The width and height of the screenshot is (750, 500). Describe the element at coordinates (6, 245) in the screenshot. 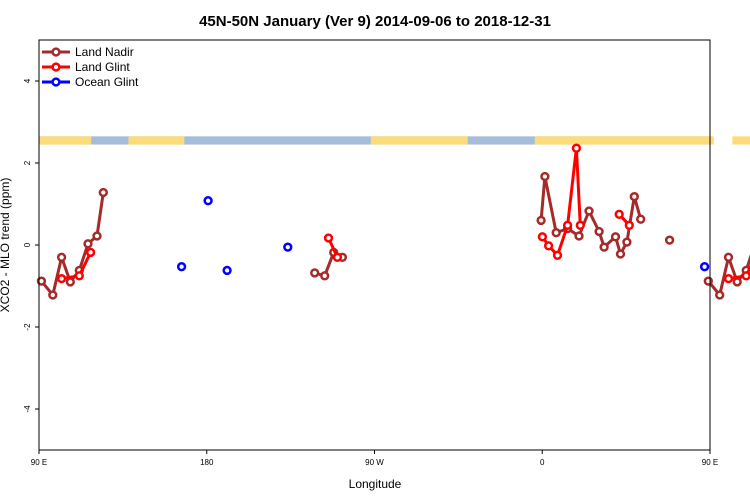

I see `y-axis-label: XCO2 - MLO trend (ppm)` at that location.